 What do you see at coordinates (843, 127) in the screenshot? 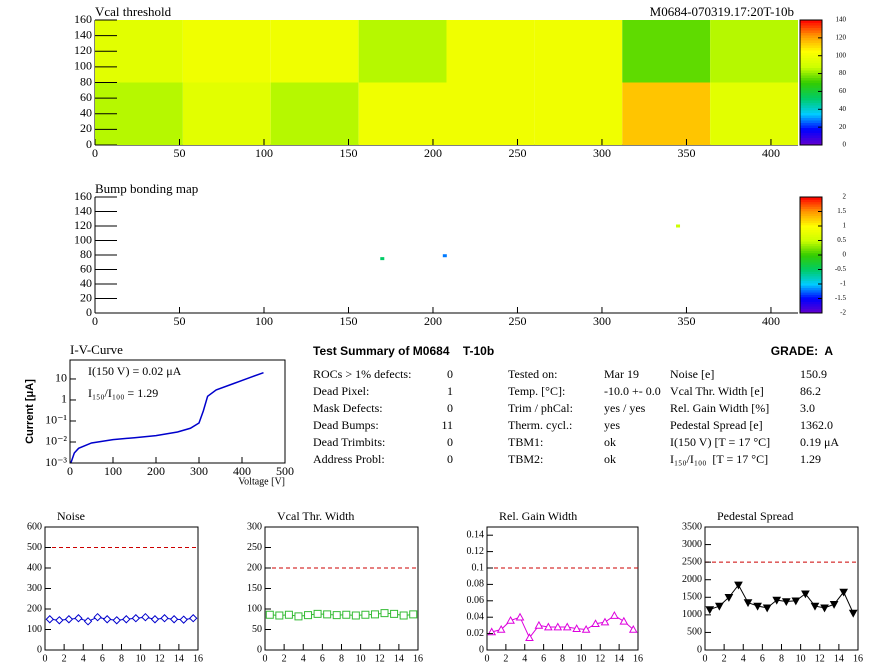
I see `colorbar-label: 20` at bounding box center [843, 127].